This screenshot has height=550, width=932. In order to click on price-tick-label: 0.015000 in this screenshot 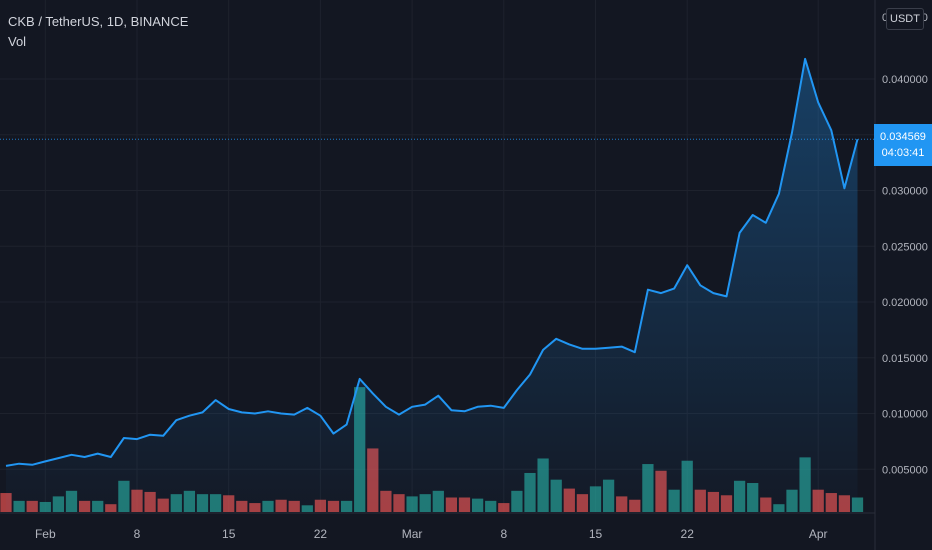, I will do `click(905, 359)`.